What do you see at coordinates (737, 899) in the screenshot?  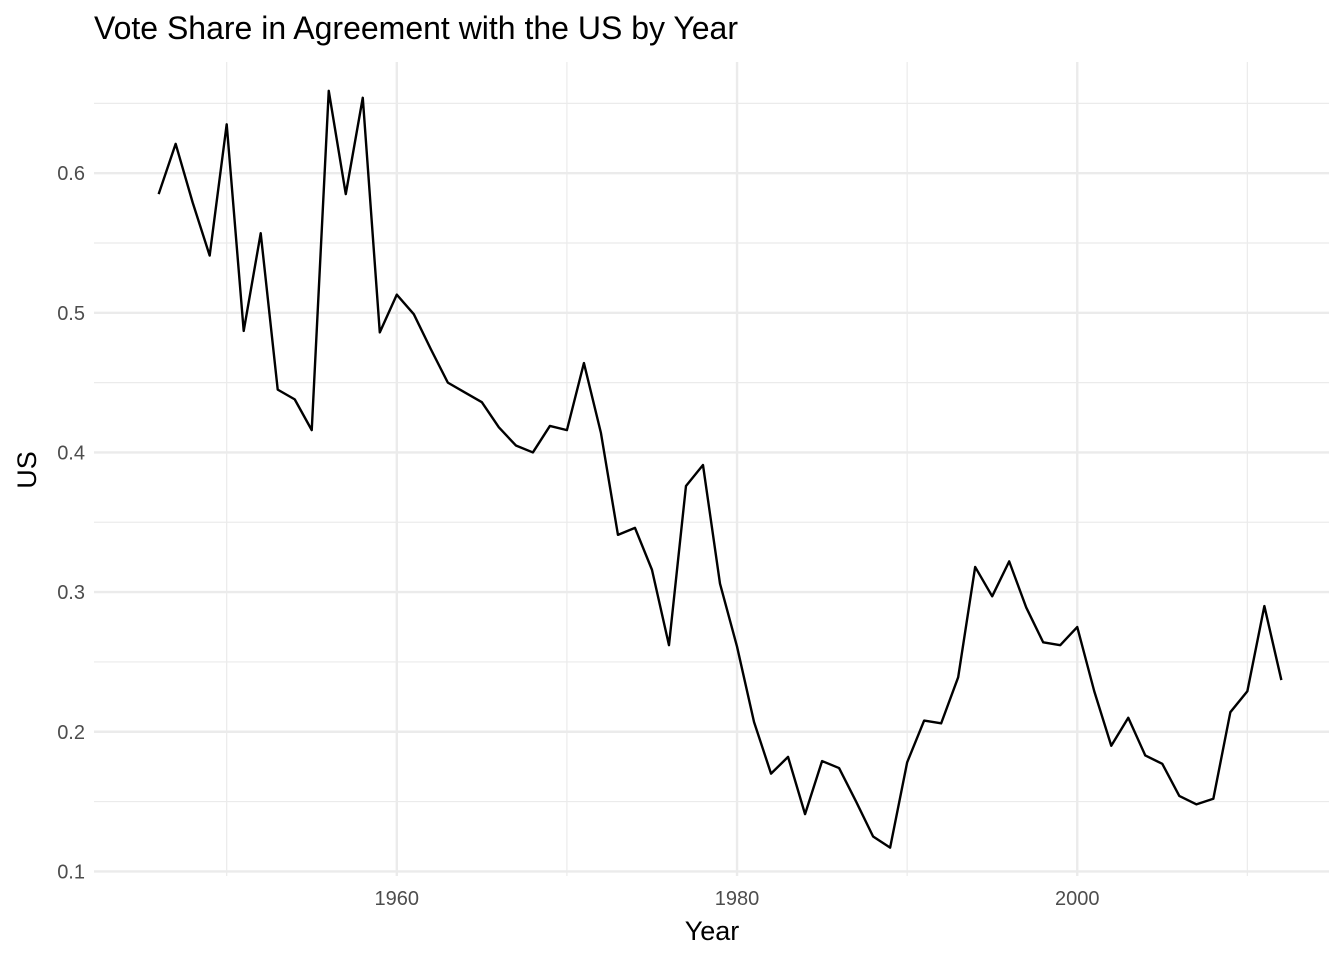 I see `x-tick-label: 1980` at bounding box center [737, 899].